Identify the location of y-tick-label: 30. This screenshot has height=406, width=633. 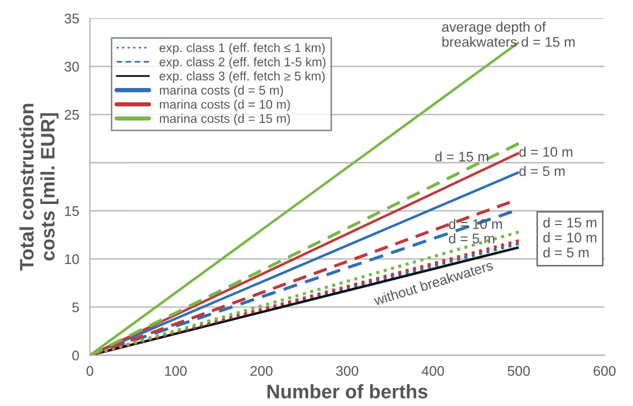
(71, 67).